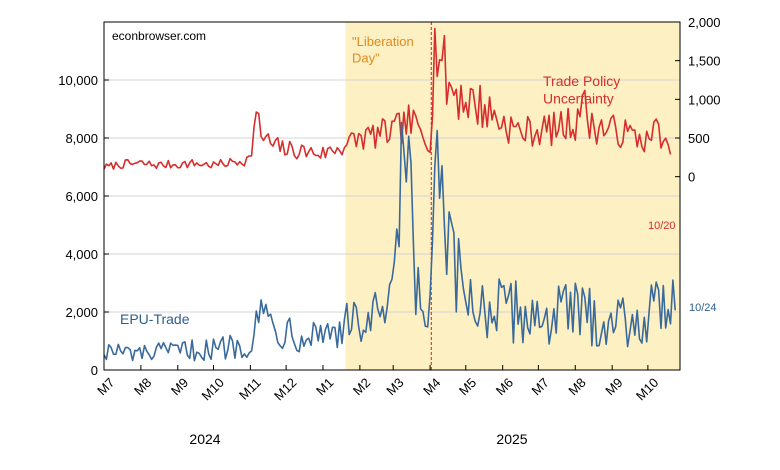  Describe the element at coordinates (704, 99) in the screenshot. I see `right-tick-label: 1,000` at that location.